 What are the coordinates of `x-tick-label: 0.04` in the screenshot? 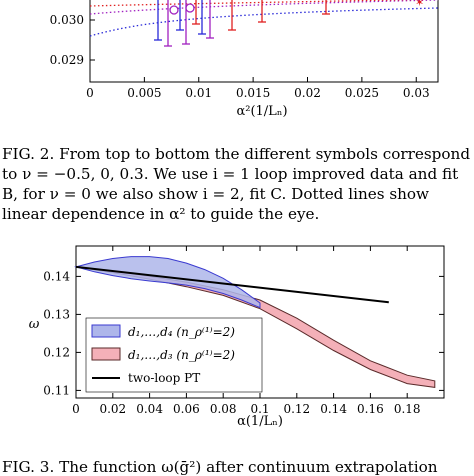 It's located at (149, 409).